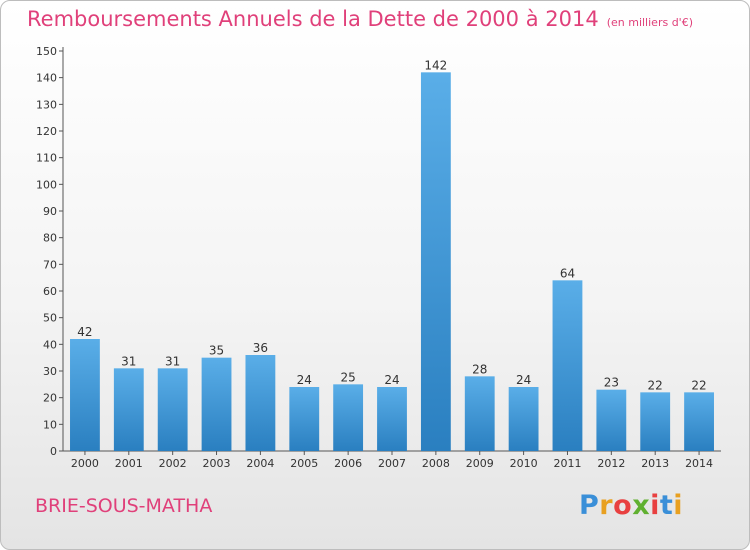  I want to click on bar-2010, so click(523, 419).